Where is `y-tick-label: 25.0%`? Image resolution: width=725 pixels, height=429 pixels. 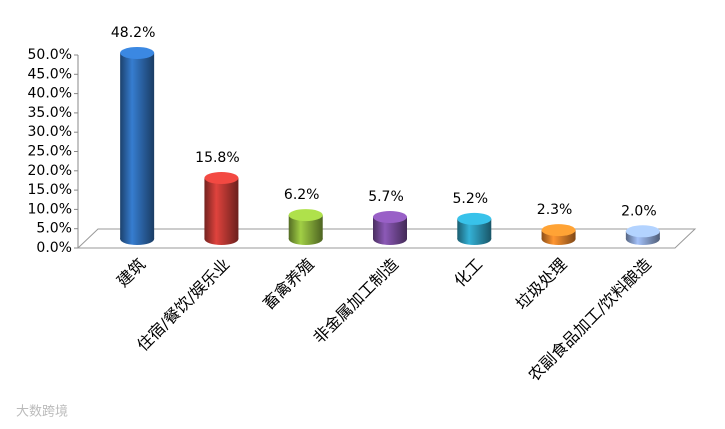
y-tick-label: 25.0% is located at coordinates (50, 152).